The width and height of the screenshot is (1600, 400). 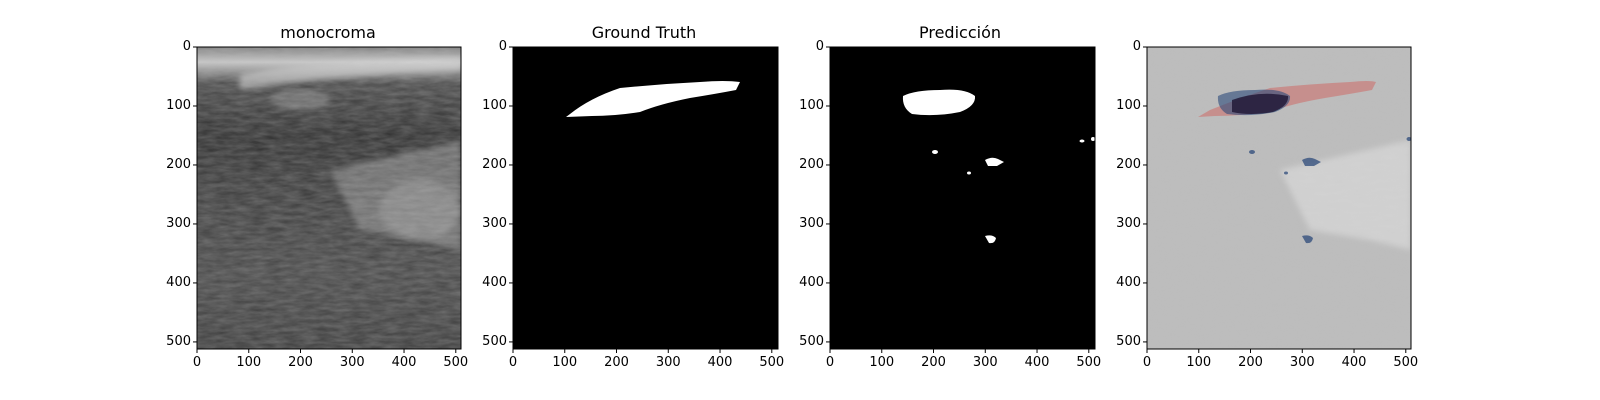 What do you see at coordinates (644, 32) in the screenshot?
I see `panel-title: Ground Truth` at bounding box center [644, 32].